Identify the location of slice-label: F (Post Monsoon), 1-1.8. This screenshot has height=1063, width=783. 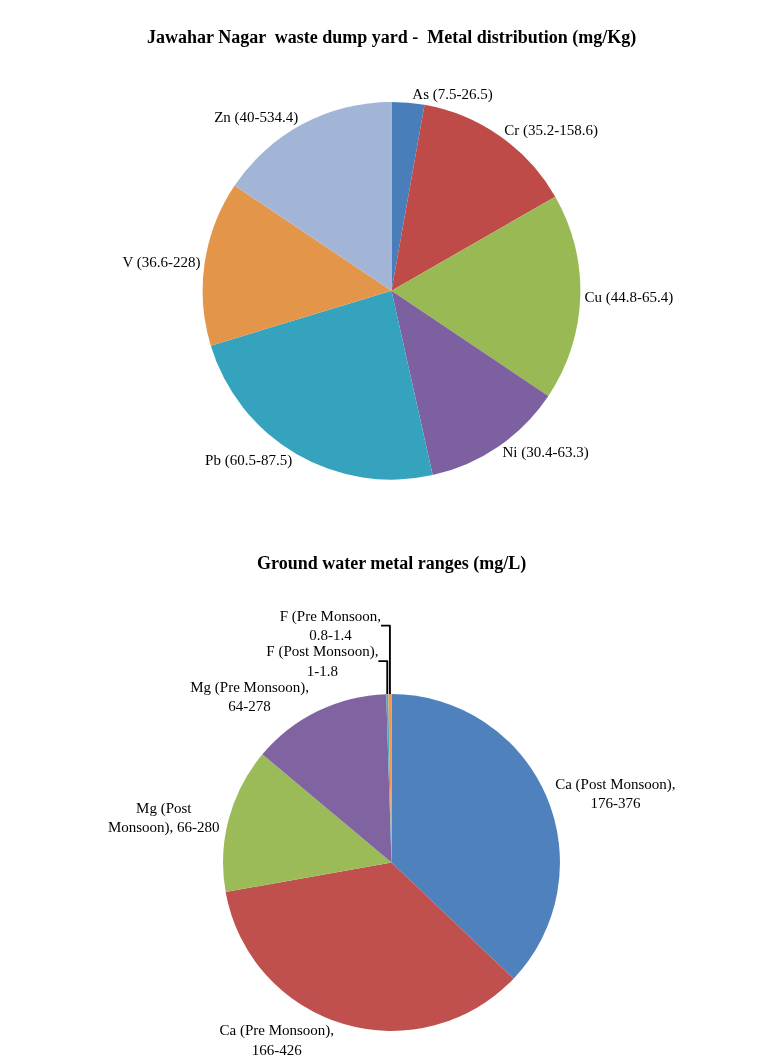
(322, 661).